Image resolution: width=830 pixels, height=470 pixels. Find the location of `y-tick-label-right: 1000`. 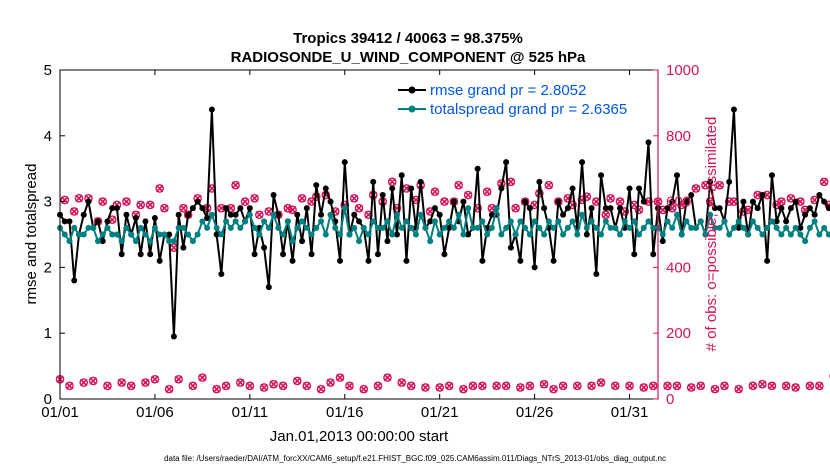

y-tick-label-right: 1000 is located at coordinates (682, 70).